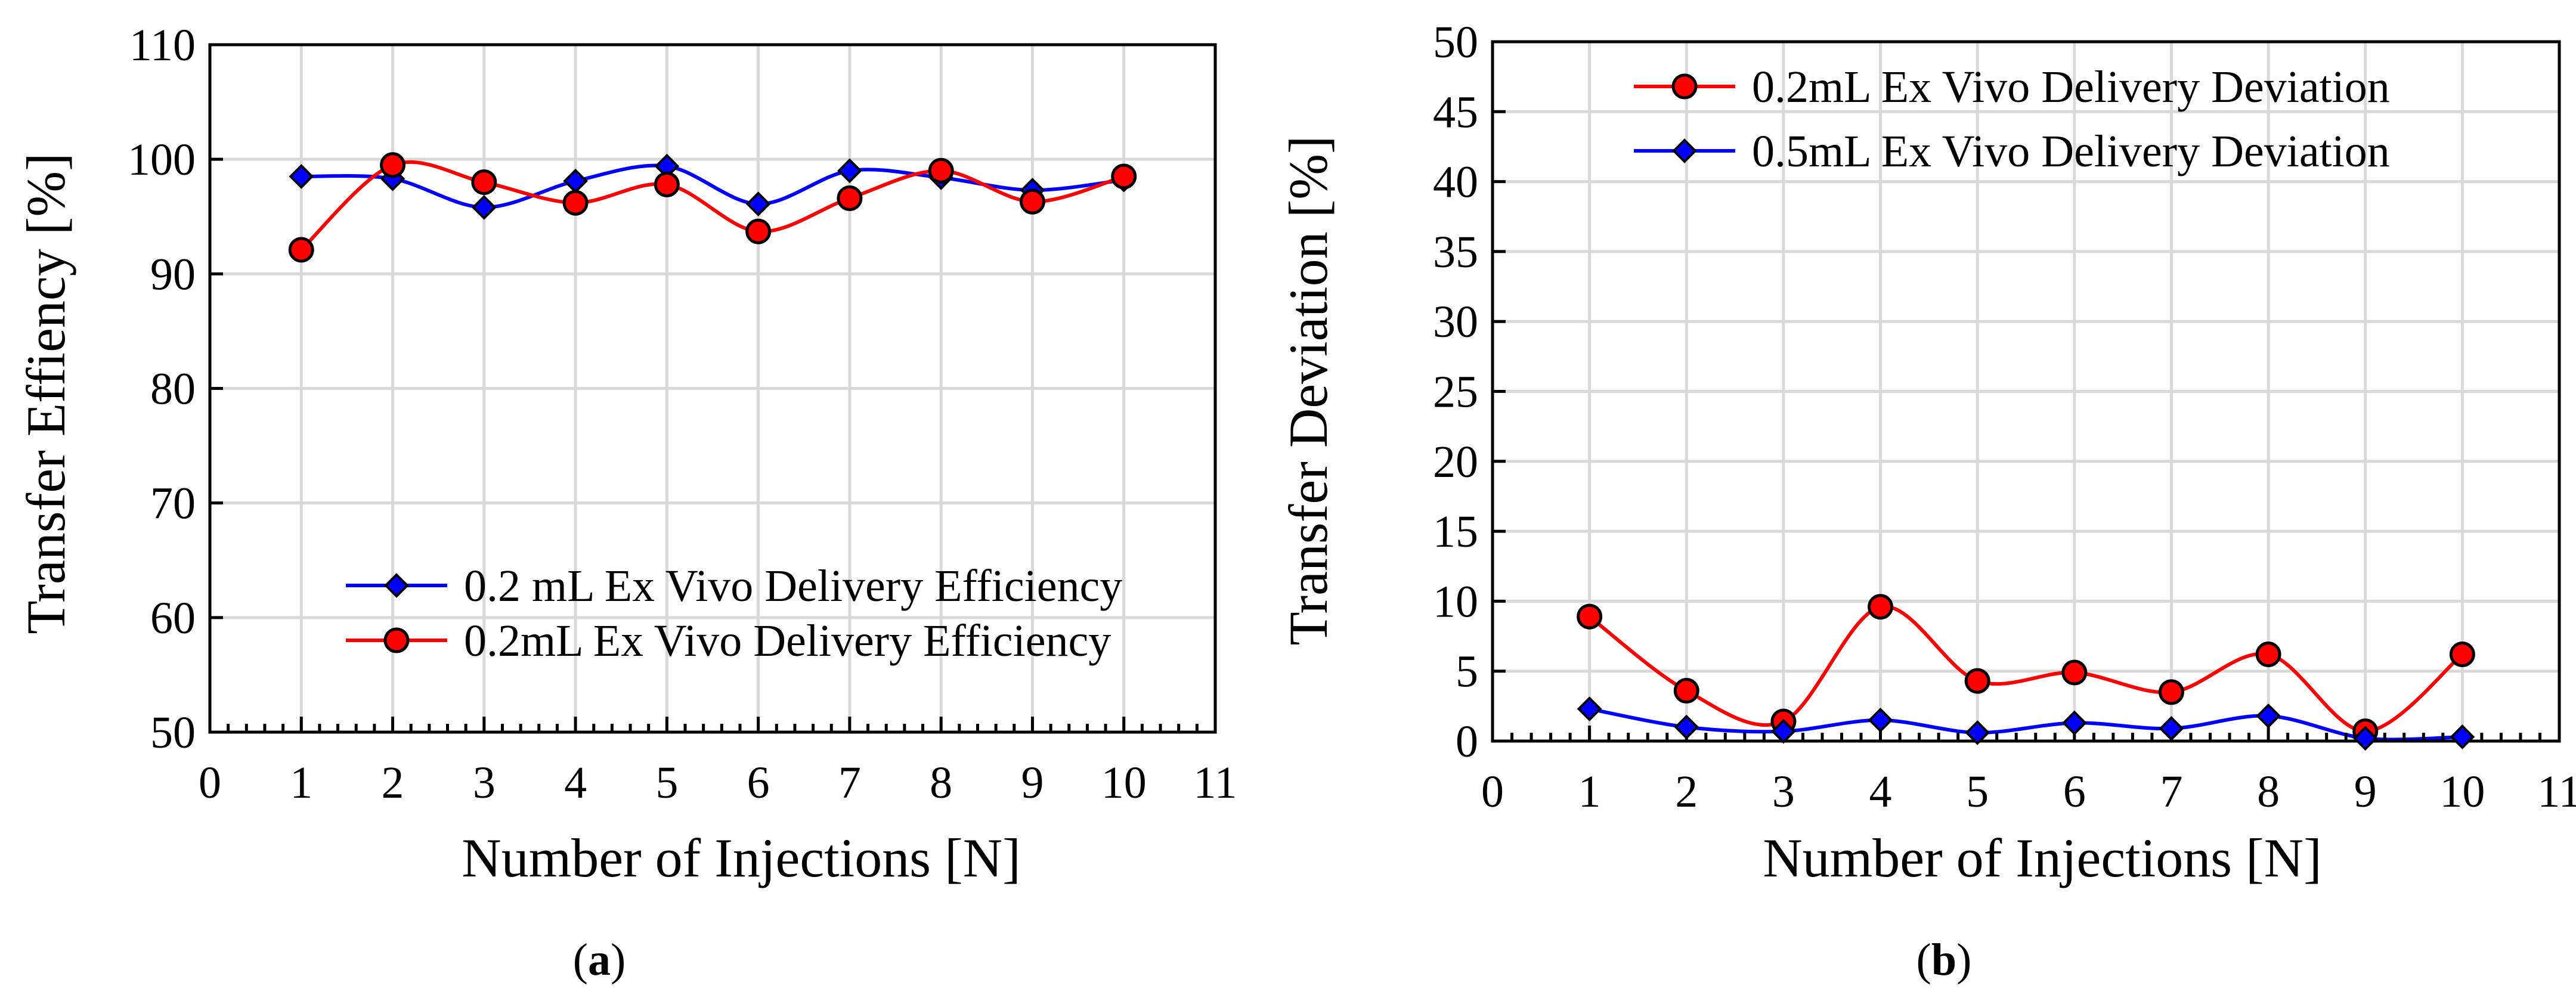 This screenshot has width=2576, height=1004. I want to click on x-axis-title-b: Number of Injections [N], so click(2043, 858).